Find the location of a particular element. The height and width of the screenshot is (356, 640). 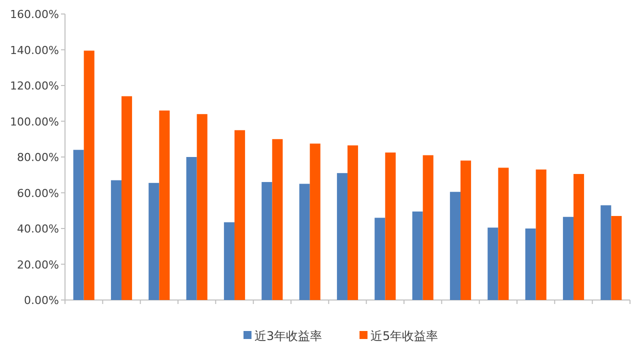

y-tick-label: 140.00% is located at coordinates (34, 50).